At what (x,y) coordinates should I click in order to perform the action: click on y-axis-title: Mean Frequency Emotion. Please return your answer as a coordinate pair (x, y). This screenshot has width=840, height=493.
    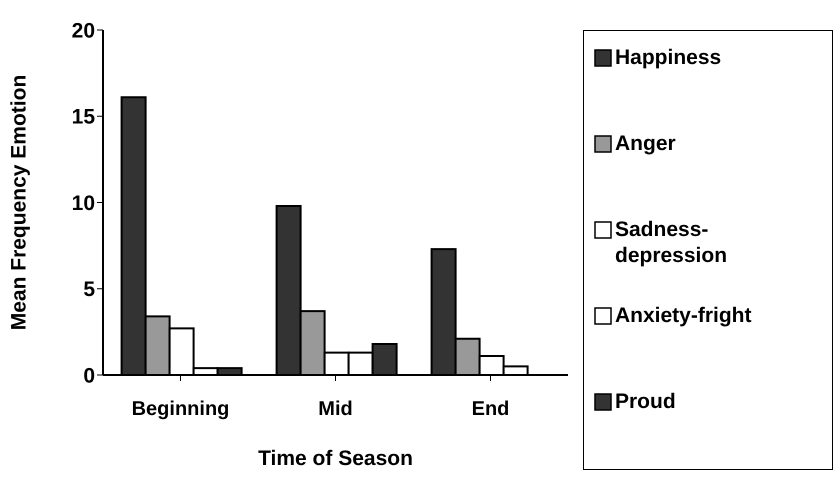
    Looking at the image, I should click on (18, 202).